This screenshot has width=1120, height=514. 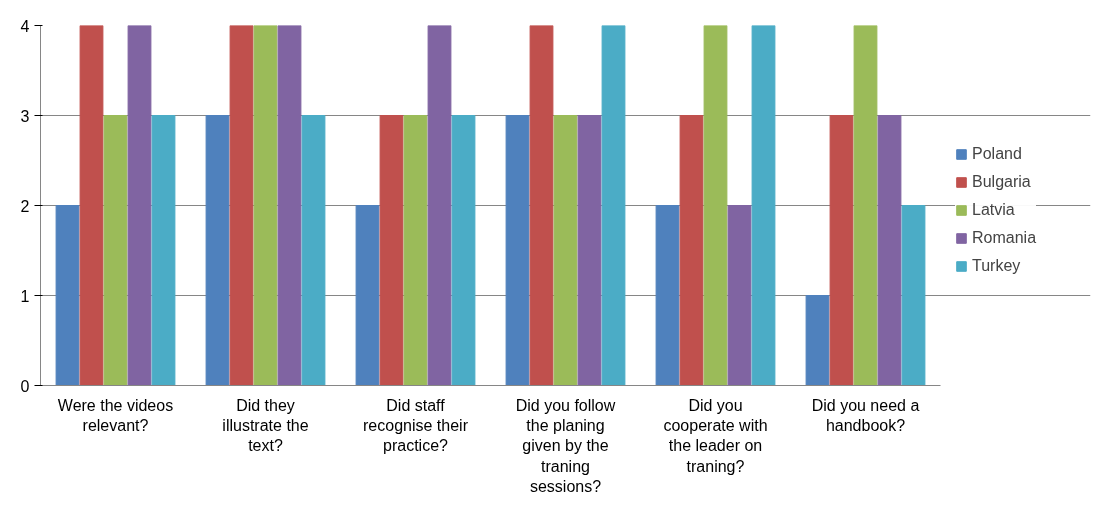 What do you see at coordinates (115, 415) in the screenshot?
I see `x-tick-label: Were the videos relevant?` at bounding box center [115, 415].